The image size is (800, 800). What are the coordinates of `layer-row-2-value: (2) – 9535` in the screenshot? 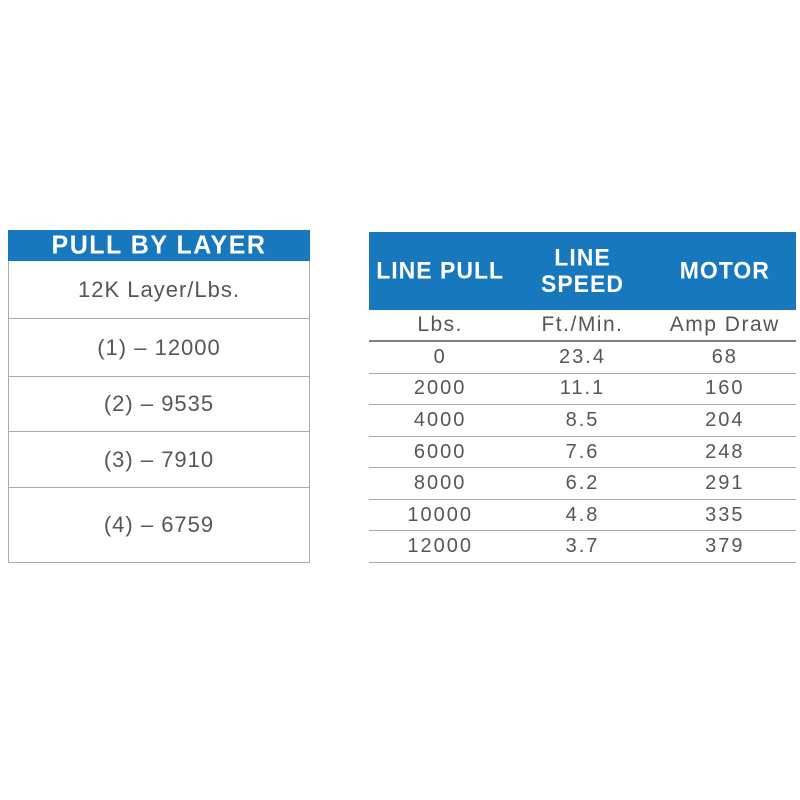 It's located at (159, 403).